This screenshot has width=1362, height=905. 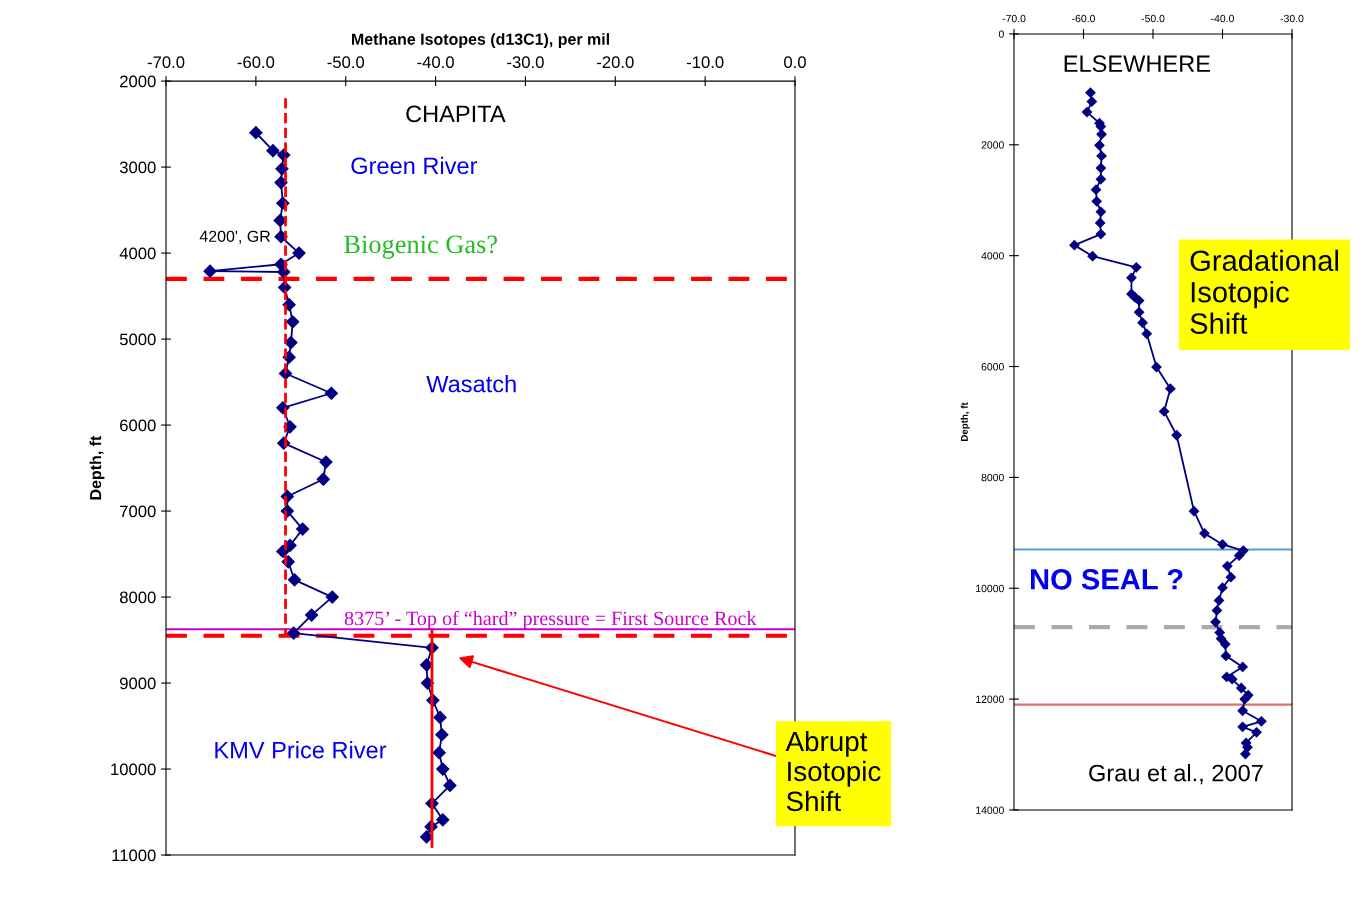 What do you see at coordinates (420, 247) in the screenshot?
I see `annotation: Biogenic Gas?` at bounding box center [420, 247].